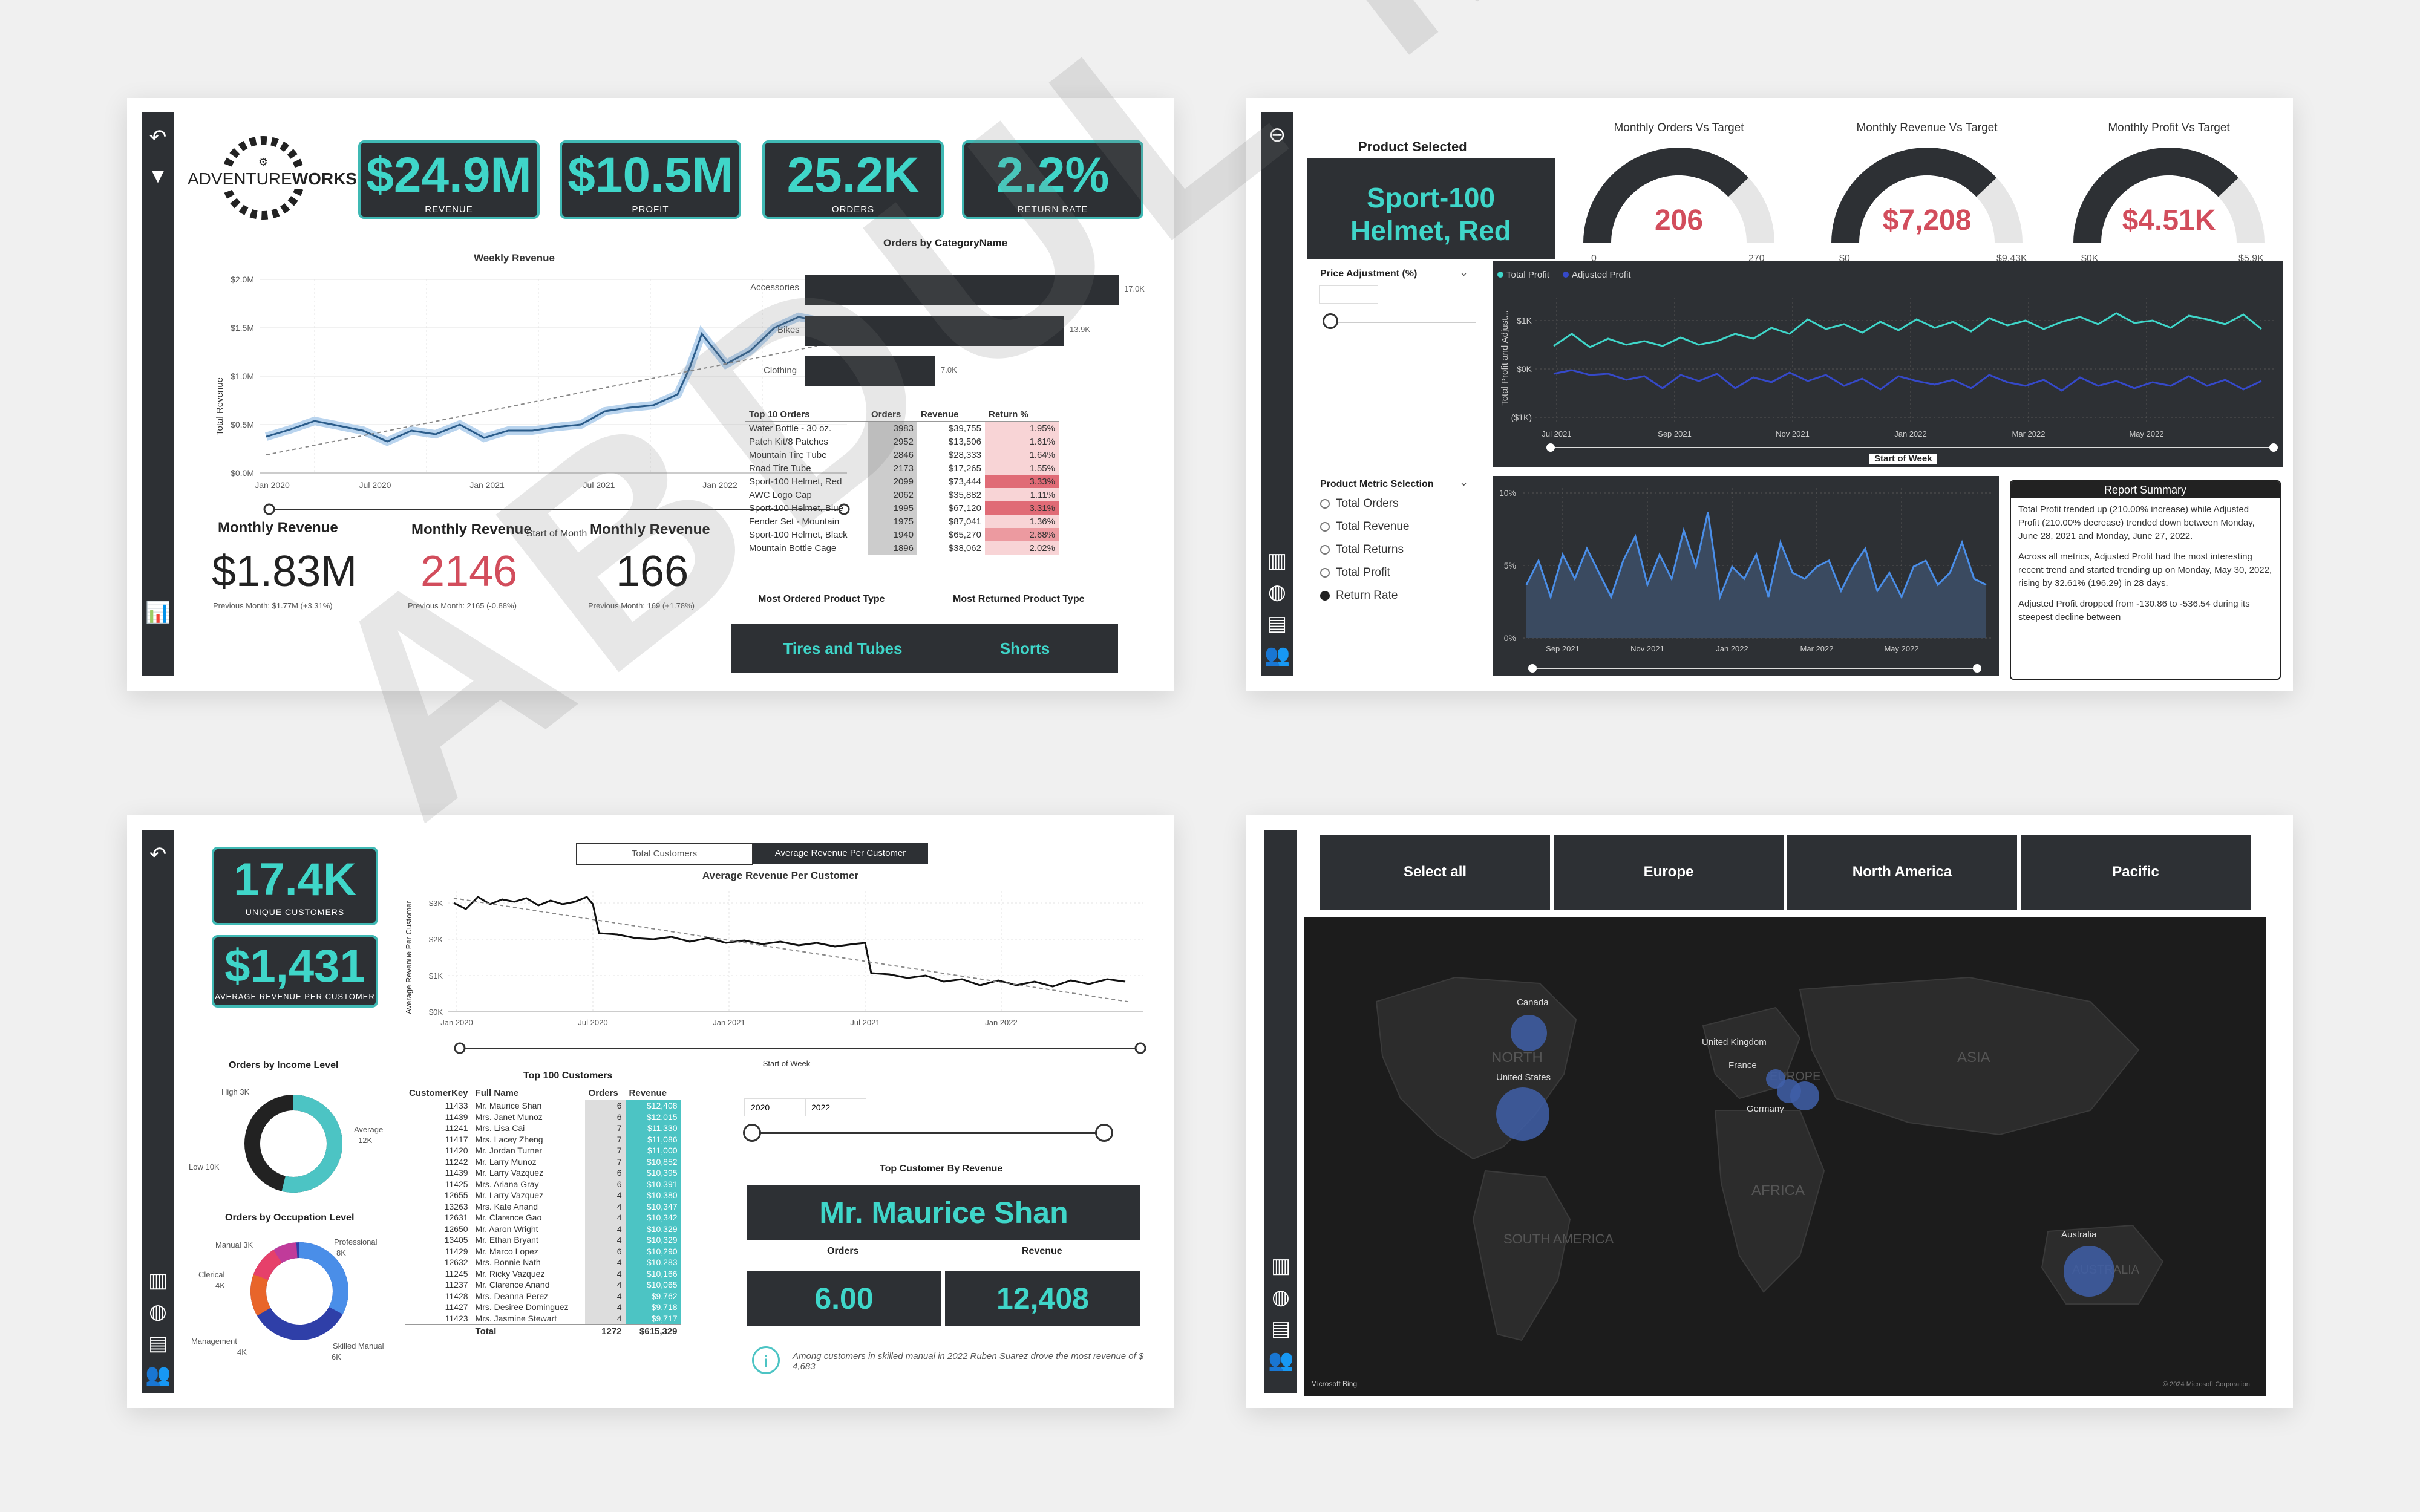  What do you see at coordinates (1348, 294) in the screenshot?
I see `price-adjustment-input` at bounding box center [1348, 294].